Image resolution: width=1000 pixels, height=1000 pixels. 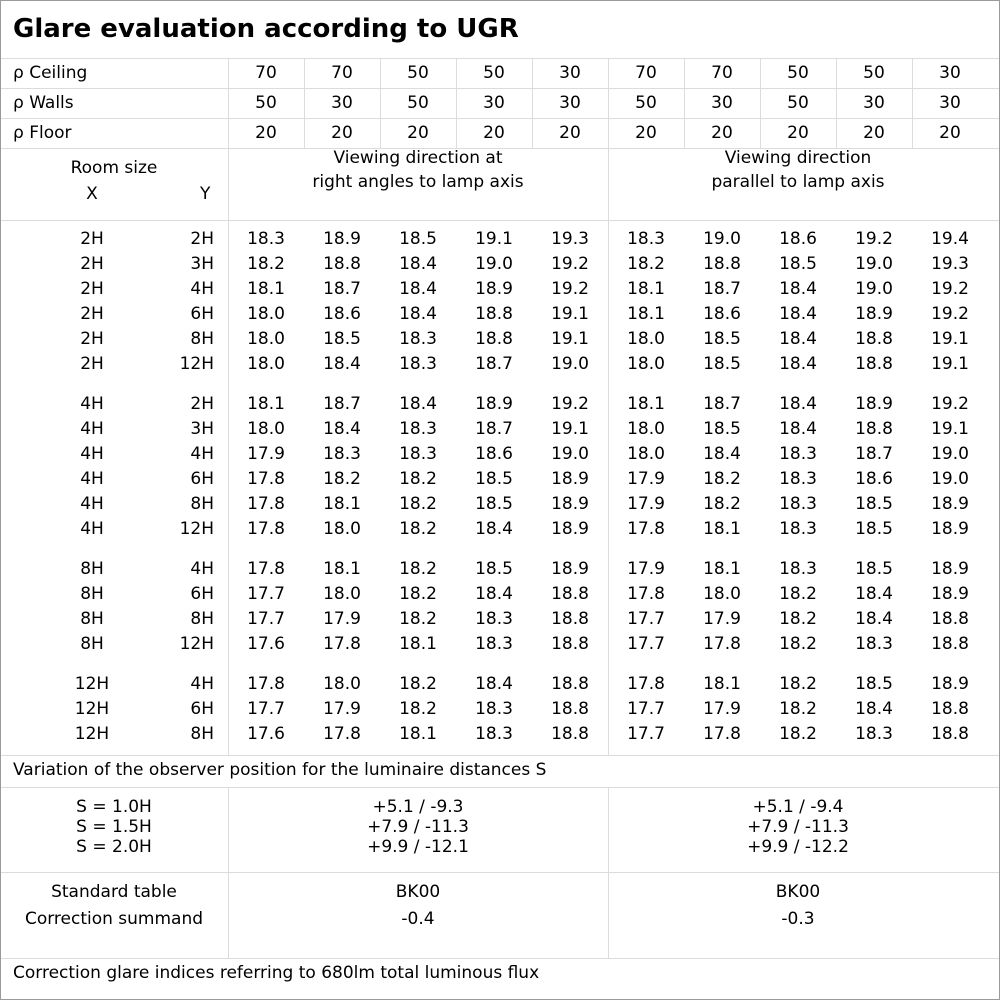 What do you see at coordinates (418, 847) in the screenshot?
I see `variation-right: +9.9 / -12.1` at bounding box center [418, 847].